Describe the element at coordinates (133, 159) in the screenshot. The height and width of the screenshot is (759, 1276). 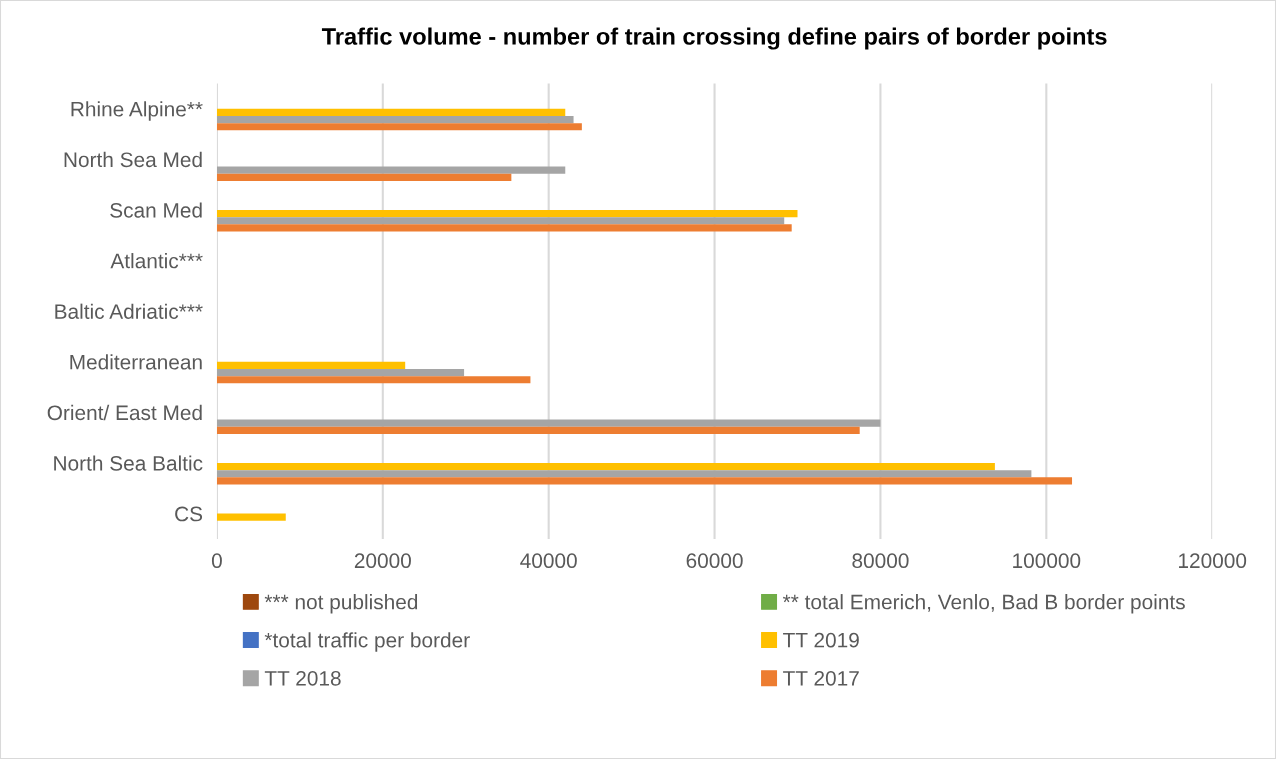
I see `y-tick-label: North Sea Med` at that location.